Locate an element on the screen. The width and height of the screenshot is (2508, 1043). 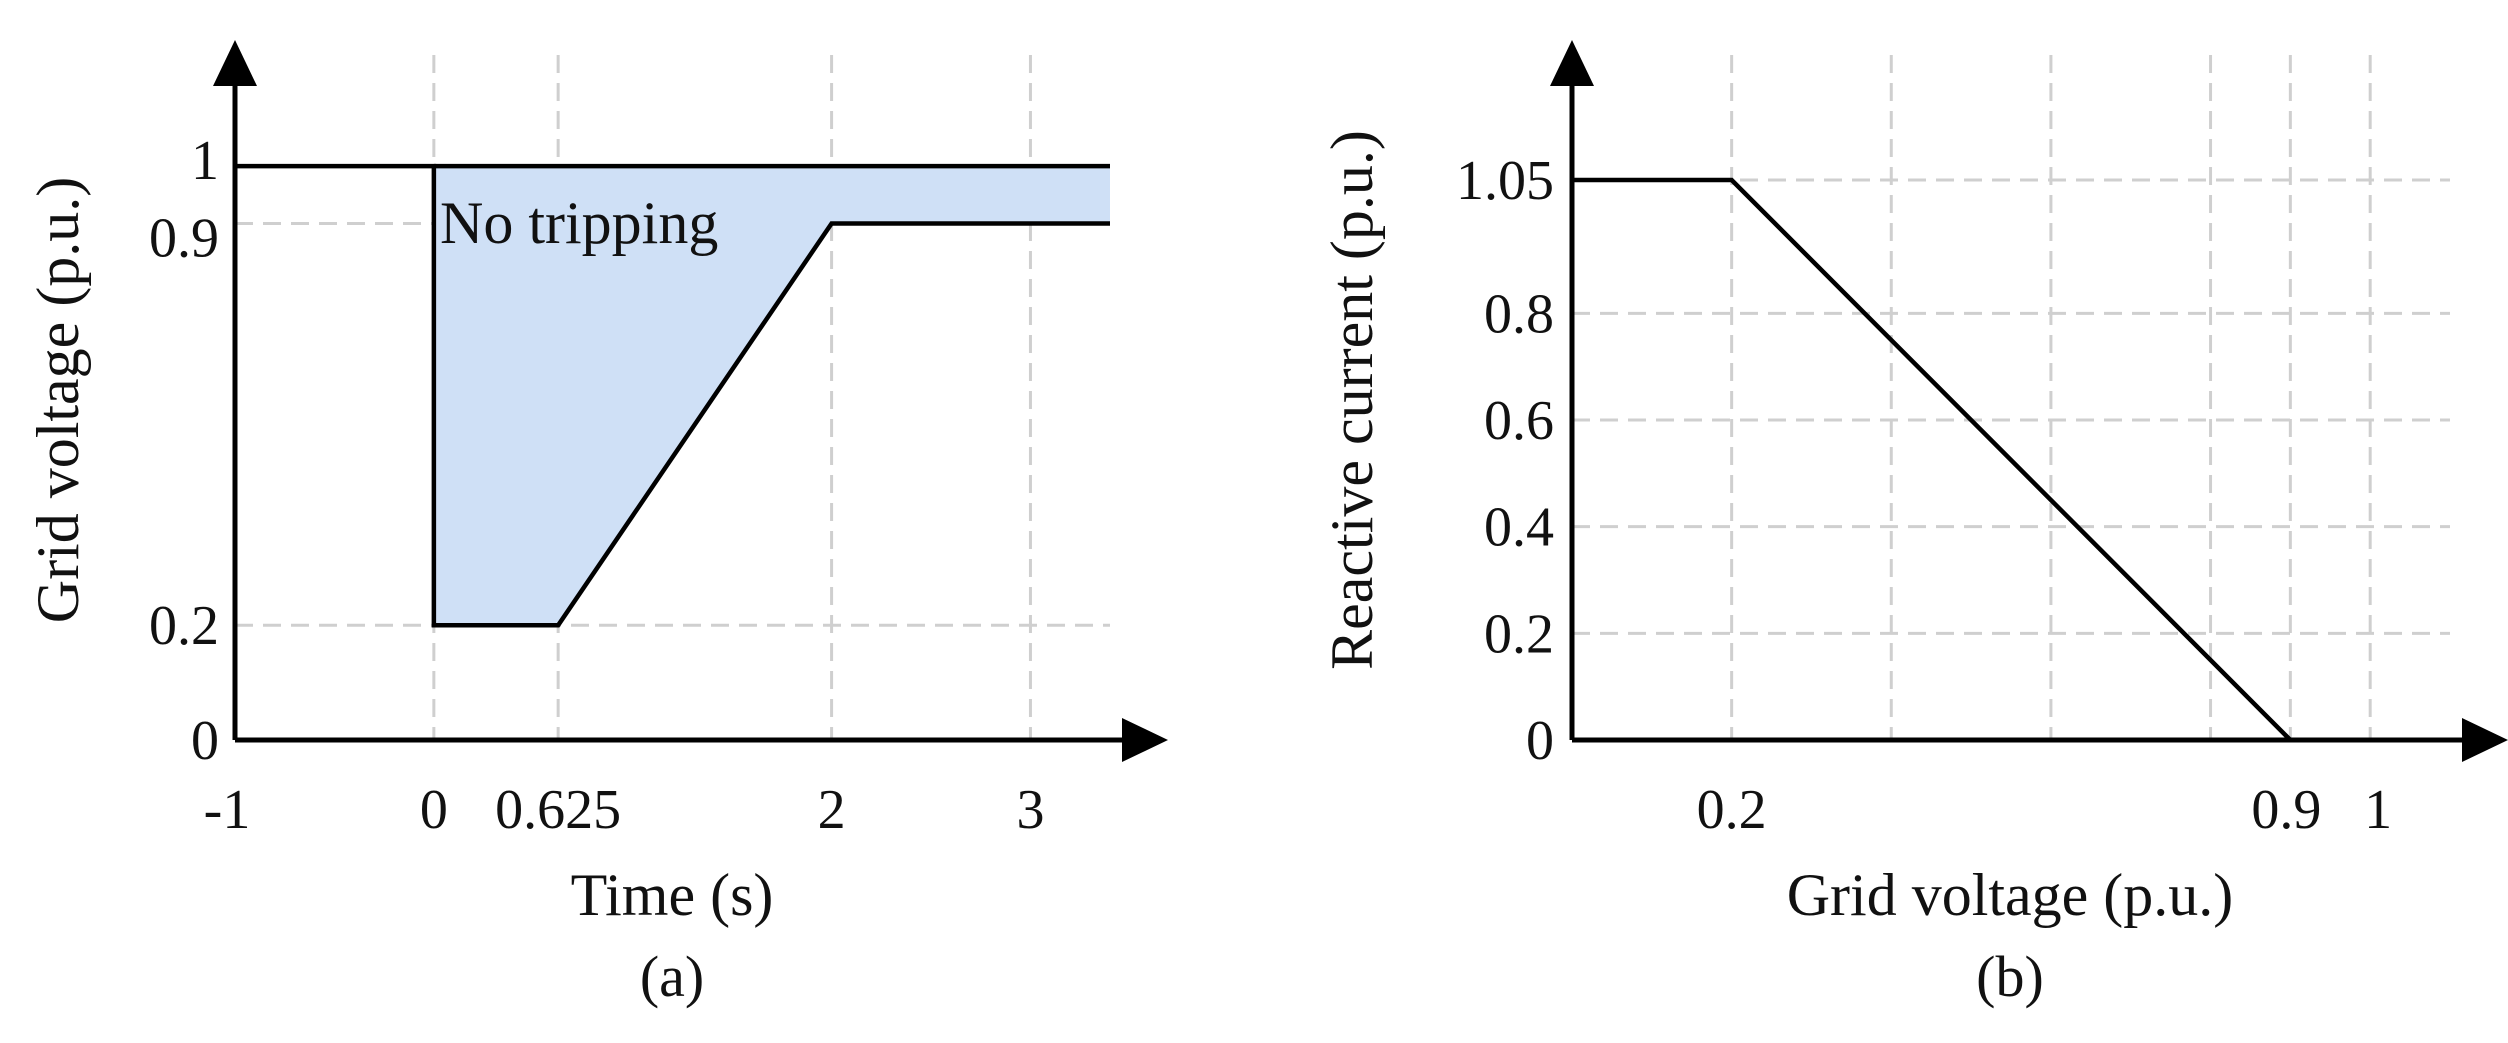
a-y-tick-label: 1 is located at coordinates (205, 161).